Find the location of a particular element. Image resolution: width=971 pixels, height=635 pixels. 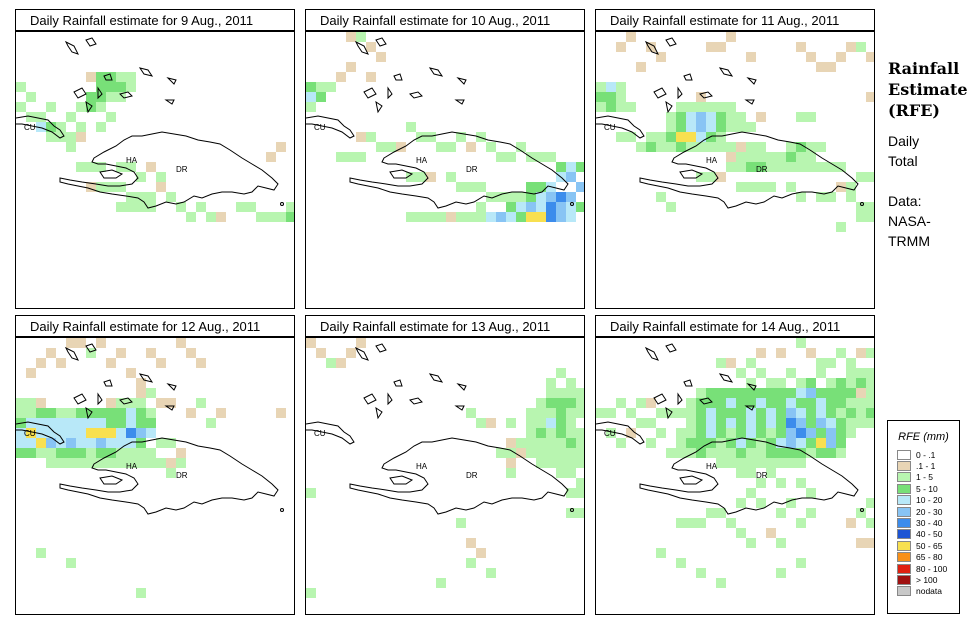

map-svg: CU HA DR is located at coordinates (735, 132).